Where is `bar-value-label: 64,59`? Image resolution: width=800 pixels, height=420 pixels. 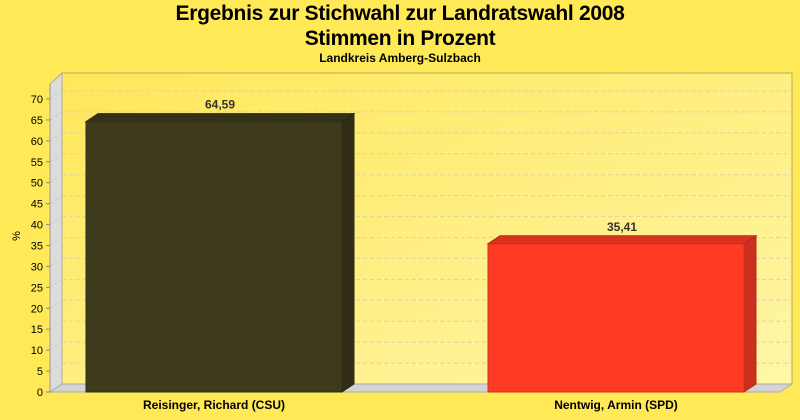
bar-value-label: 64,59 is located at coordinates (220, 105).